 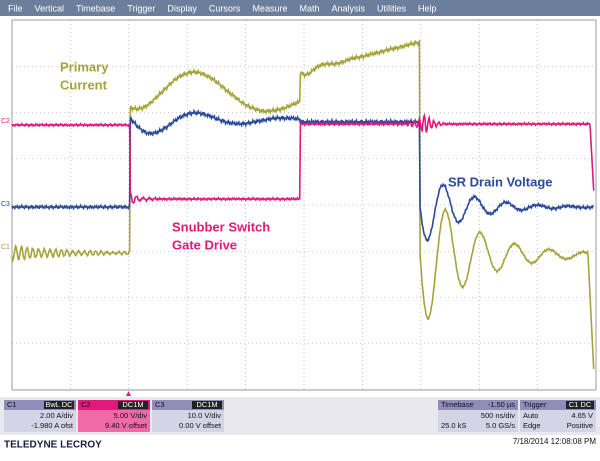 What do you see at coordinates (205, 415) in the screenshot?
I see `channel-scale: 10.0 V/div` at bounding box center [205, 415].